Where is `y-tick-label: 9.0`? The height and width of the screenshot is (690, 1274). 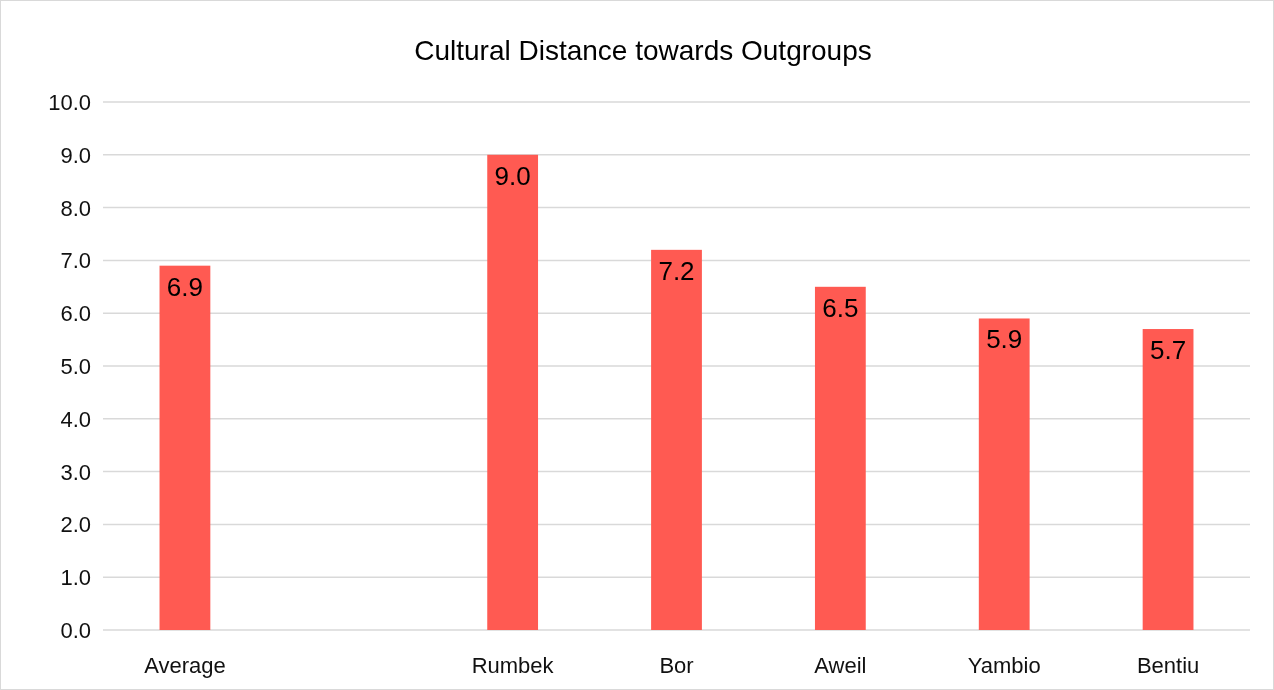 y-tick-label: 9.0 is located at coordinates (75, 155).